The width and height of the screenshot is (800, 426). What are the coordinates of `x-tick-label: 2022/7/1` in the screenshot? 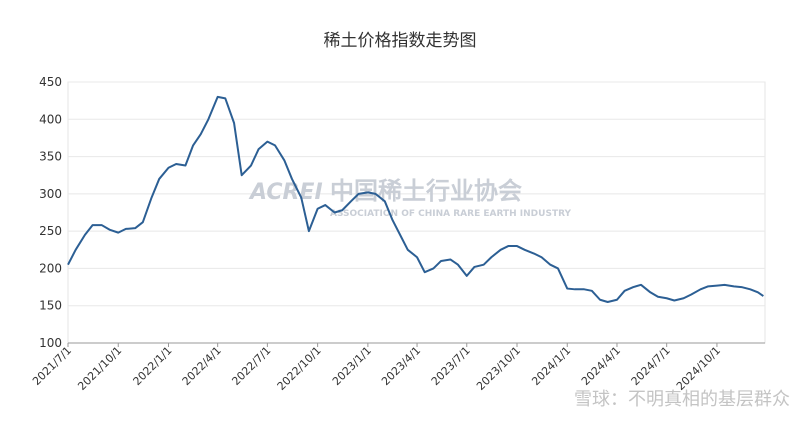 It's located at (251, 366).